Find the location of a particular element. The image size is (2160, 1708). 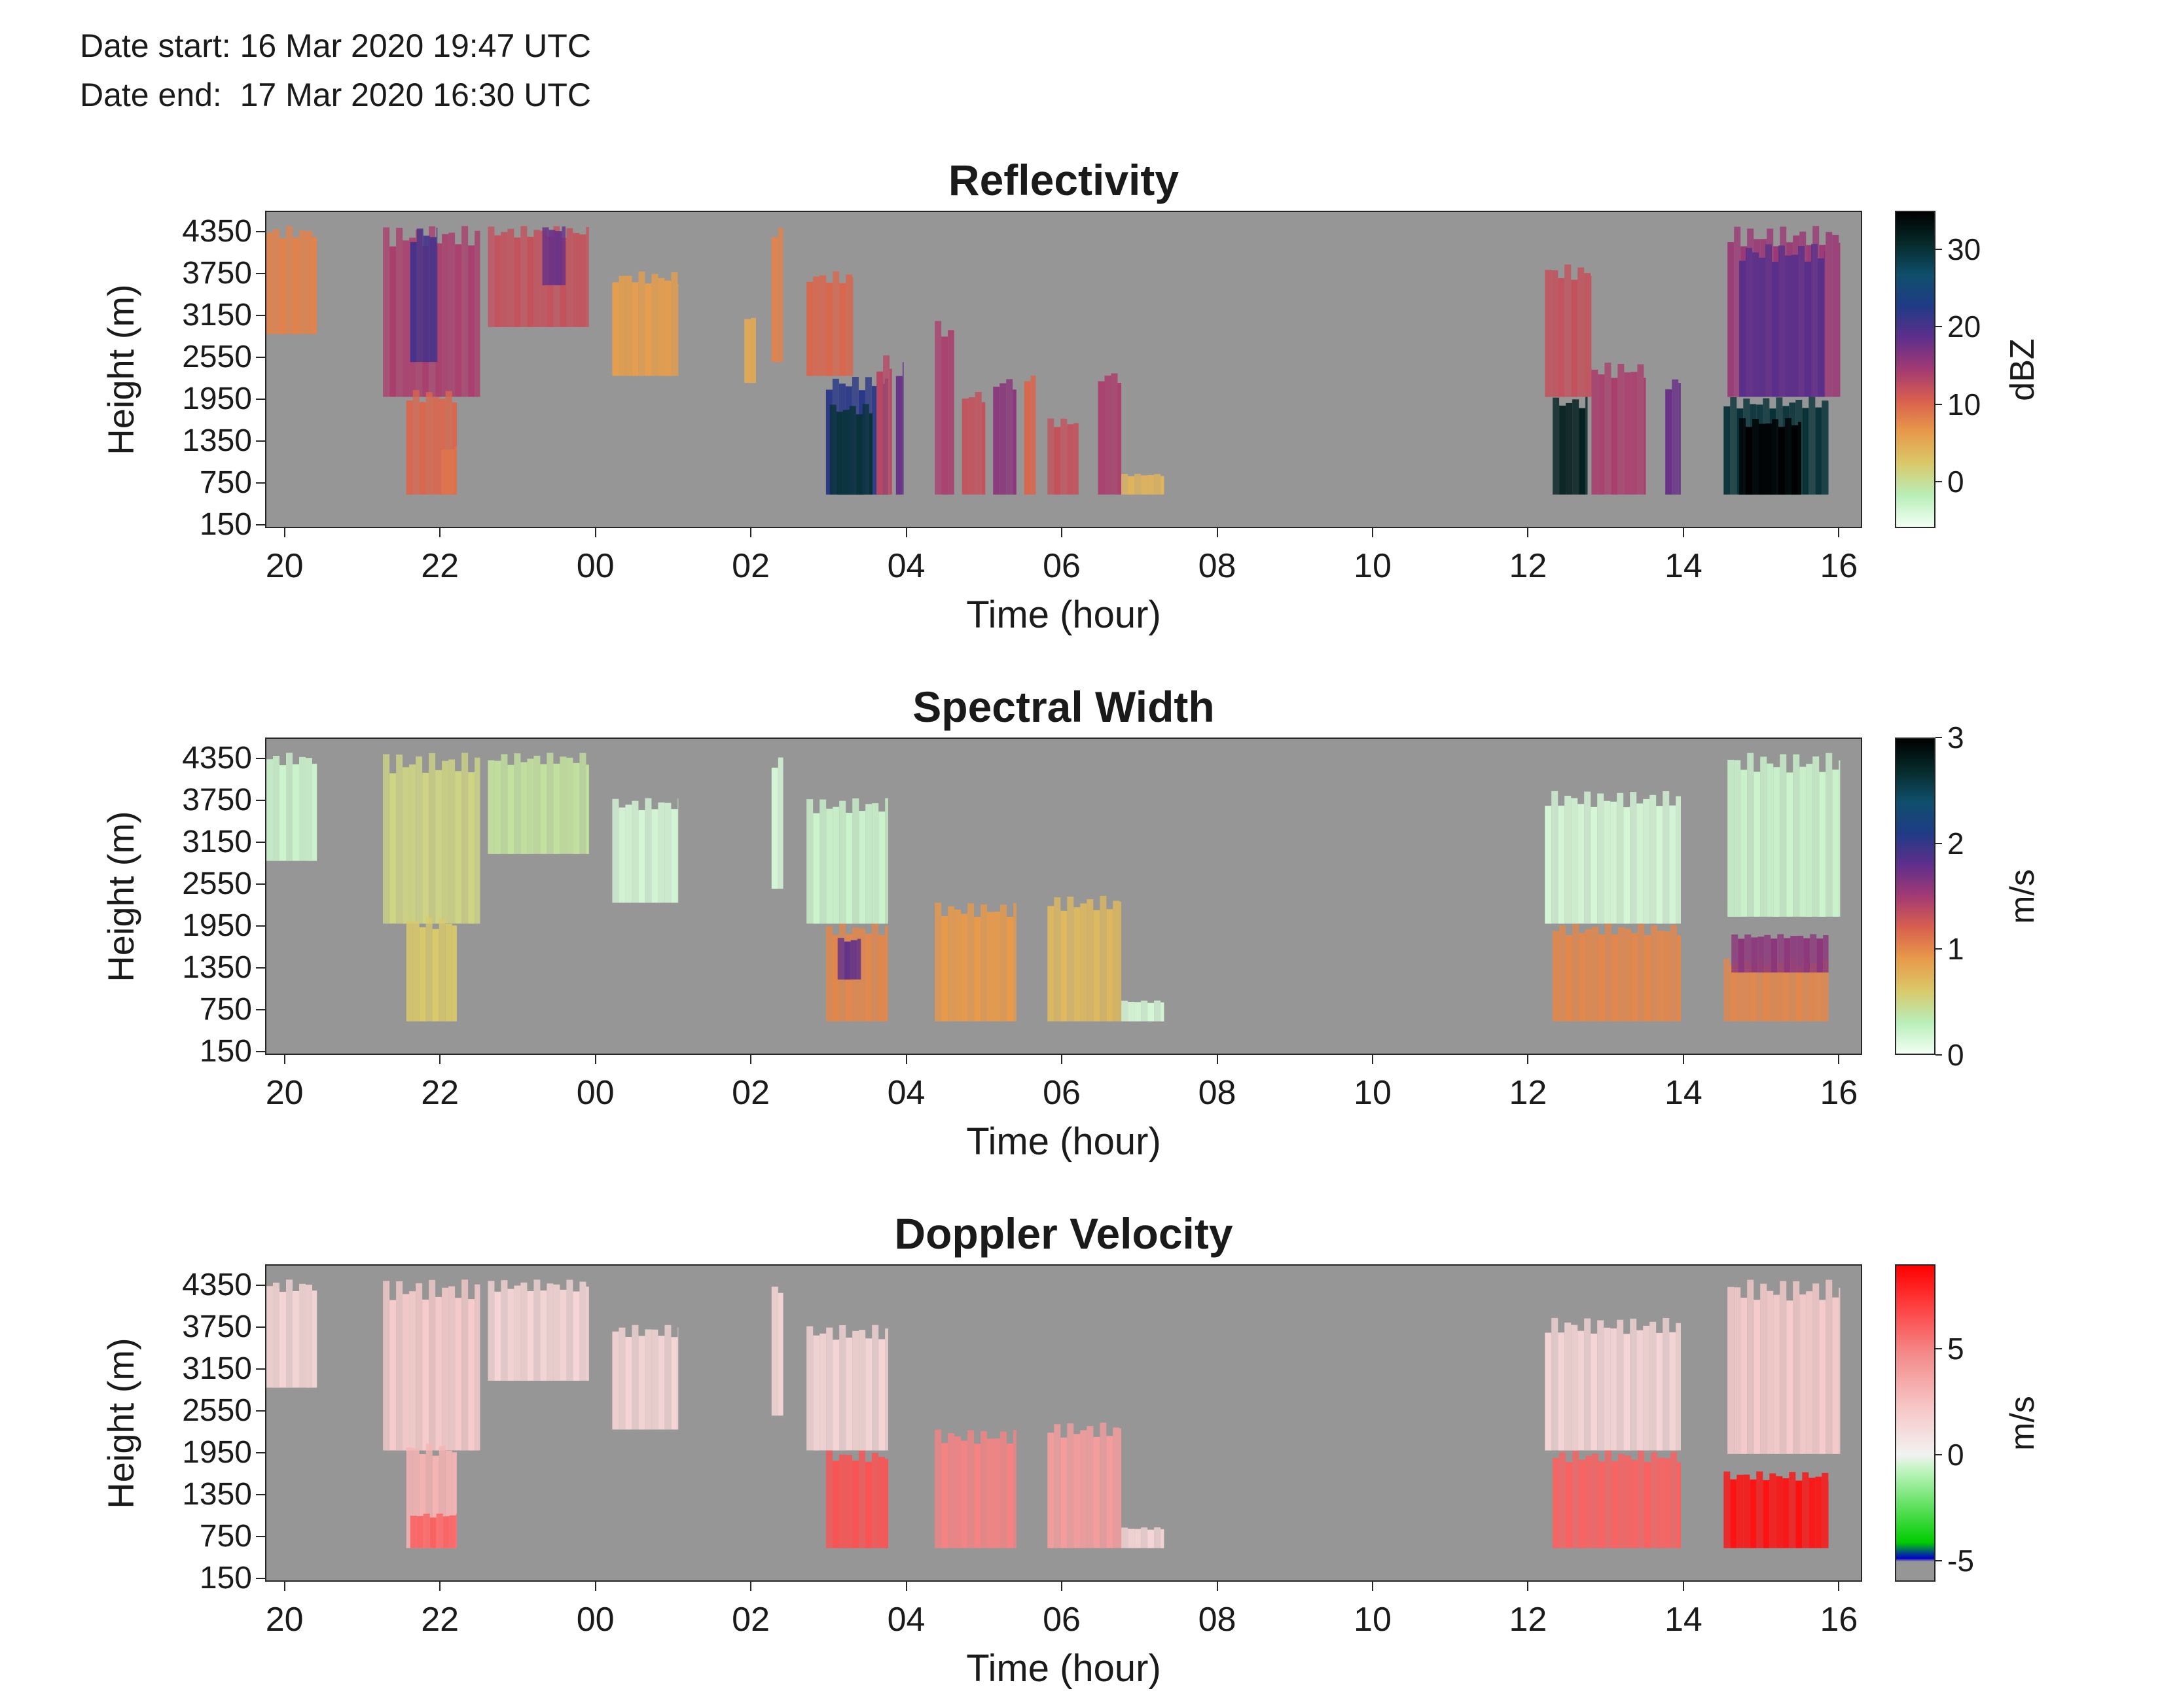

doppler-velocity-ytick-label: 1950 is located at coordinates (217, 1452).